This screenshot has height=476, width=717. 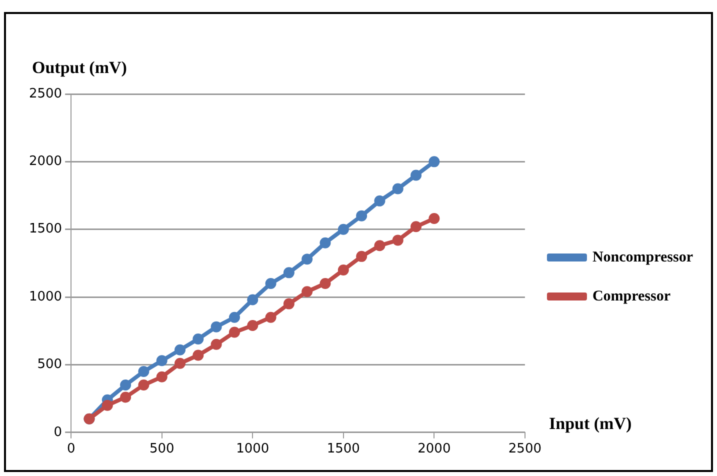 What do you see at coordinates (161, 449) in the screenshot?
I see `x-tick-label: 500` at bounding box center [161, 449].